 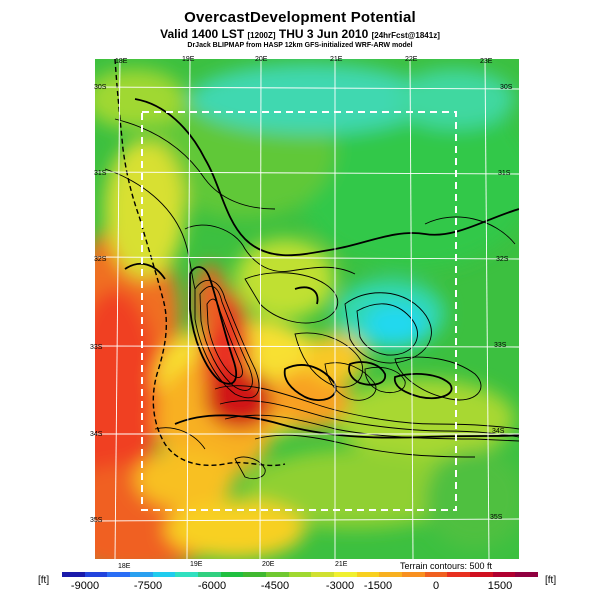 I want to click on valid-main: Valid 1400 LST, so click(x=202, y=34).